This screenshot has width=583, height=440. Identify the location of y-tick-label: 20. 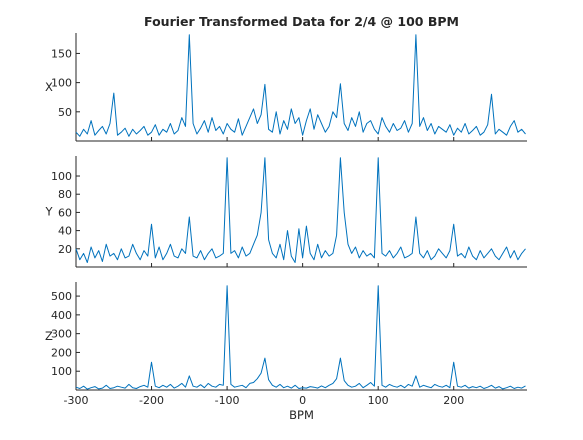
(65, 249).